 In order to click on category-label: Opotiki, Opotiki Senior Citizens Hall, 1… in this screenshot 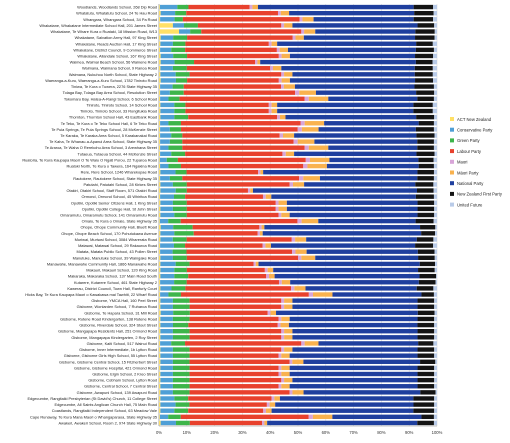, I will do `click(114, 202)`.